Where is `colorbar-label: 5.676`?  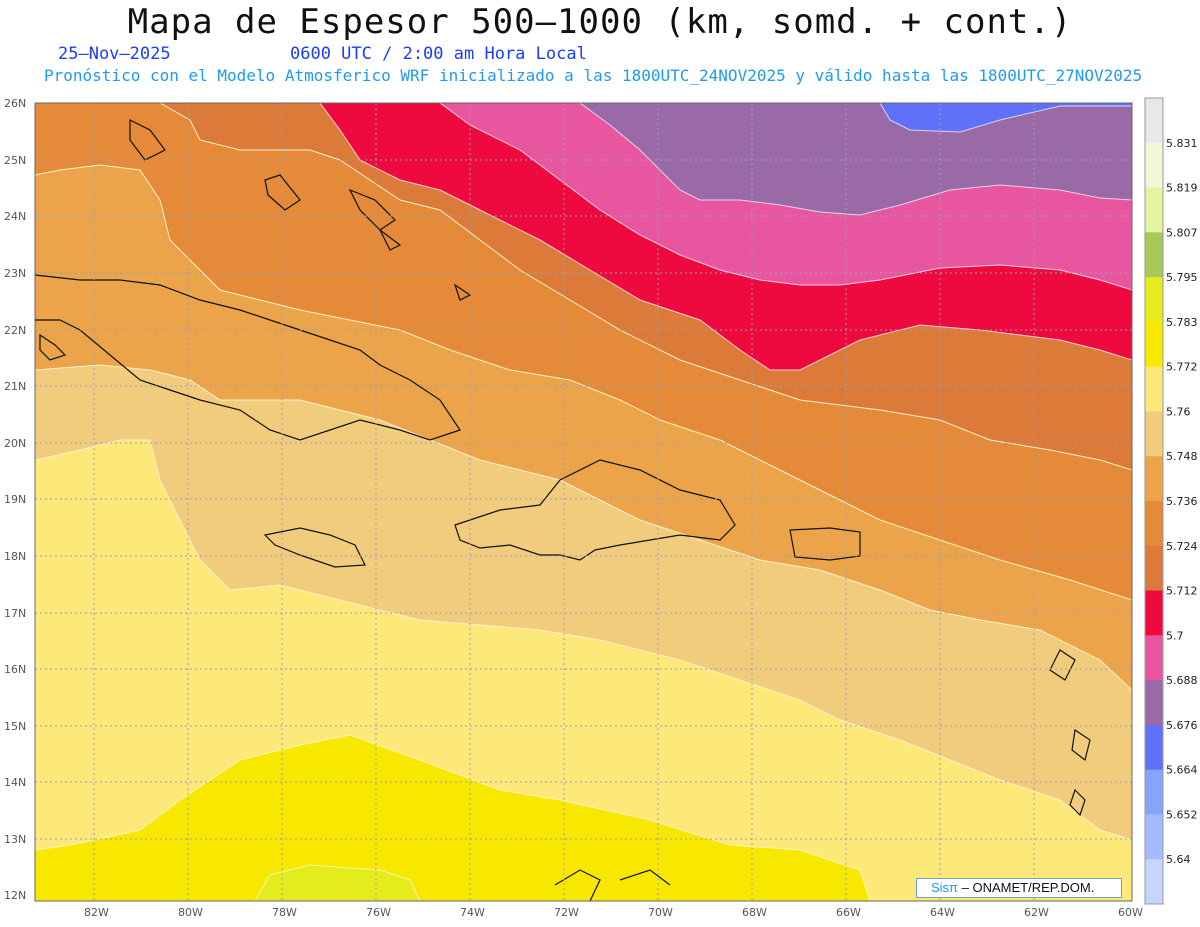
colorbar-label: 5.676 is located at coordinates (1182, 725).